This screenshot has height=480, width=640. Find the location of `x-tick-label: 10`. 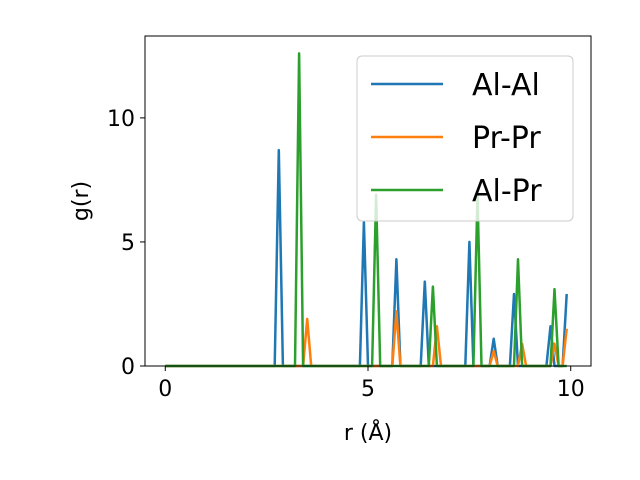

x-tick-label: 10 is located at coordinates (571, 389).